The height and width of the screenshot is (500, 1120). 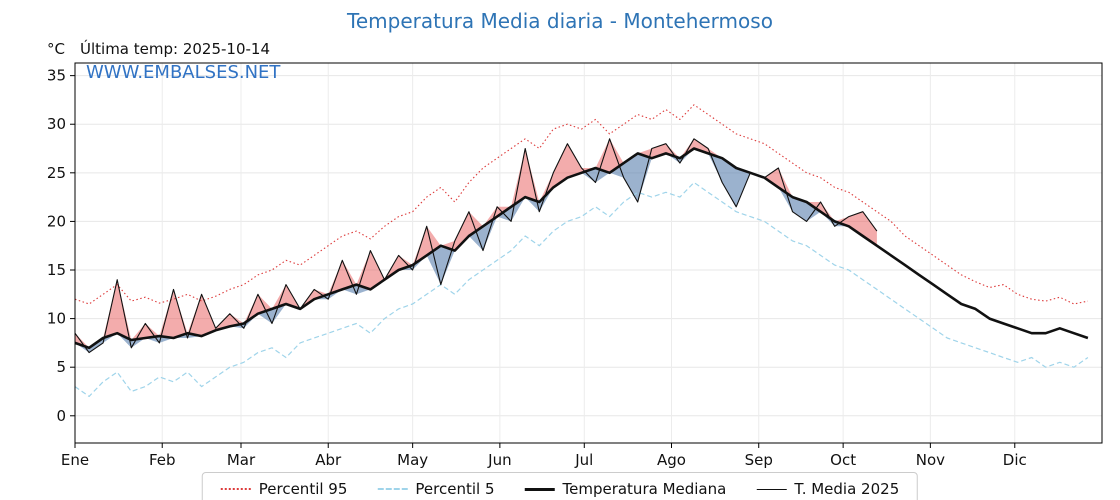 I want to click on x-tick-label: May, so click(x=412, y=460).